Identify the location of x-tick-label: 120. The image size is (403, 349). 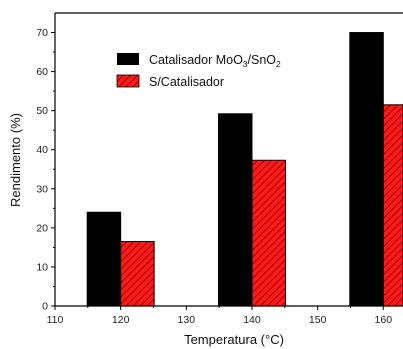
(121, 320).